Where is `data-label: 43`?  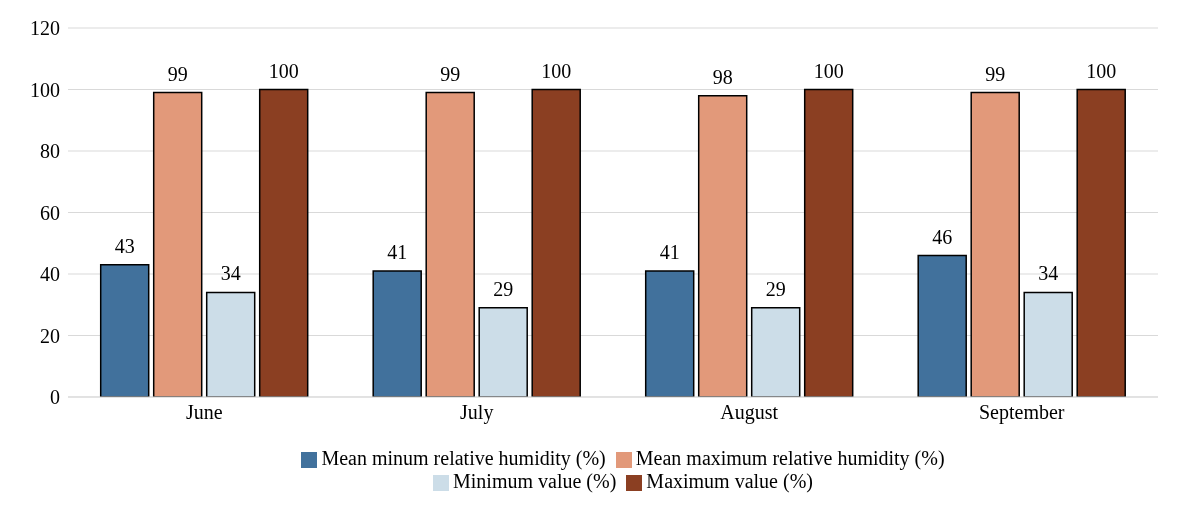 data-label: 43 is located at coordinates (124, 245).